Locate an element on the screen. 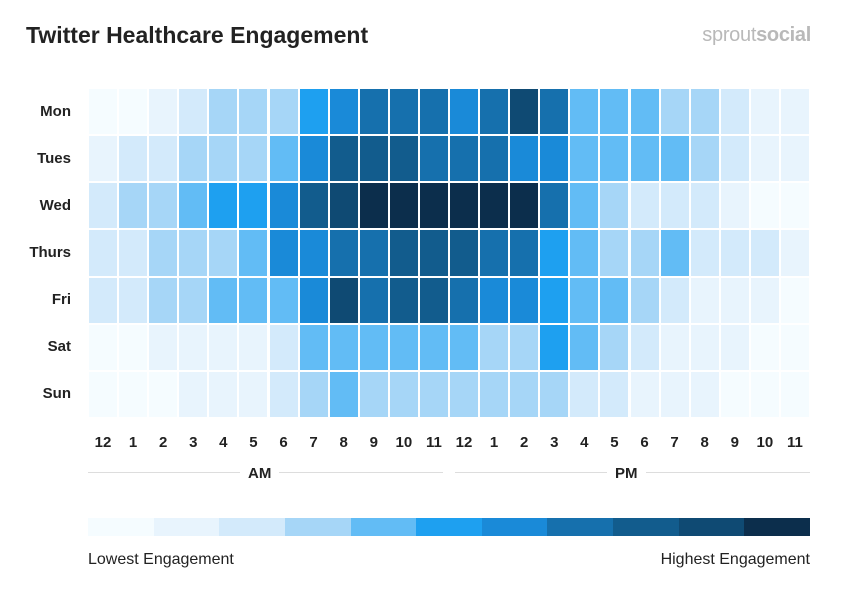  legend-low-label: Lowest Engagement is located at coordinates (161, 559).